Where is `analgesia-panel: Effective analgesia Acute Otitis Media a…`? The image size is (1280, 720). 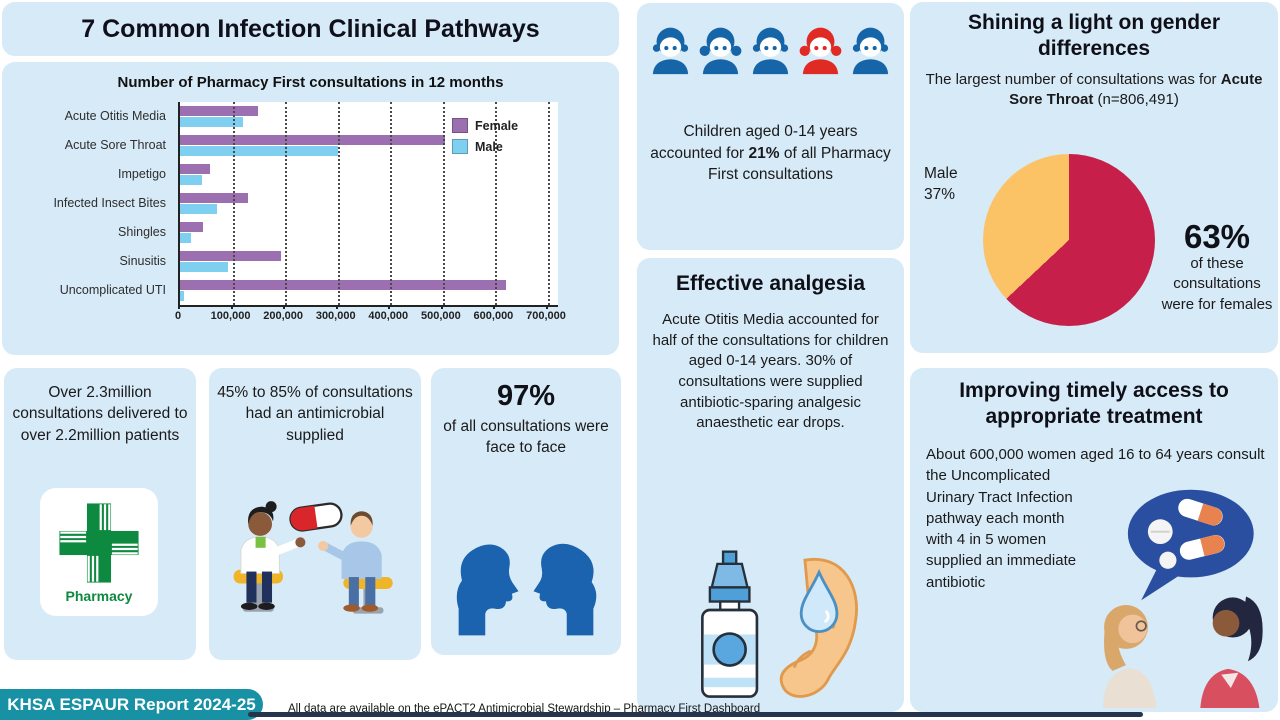
analgesia-panel: Effective analgesia Acute Otitis Media a… is located at coordinates (770, 485).